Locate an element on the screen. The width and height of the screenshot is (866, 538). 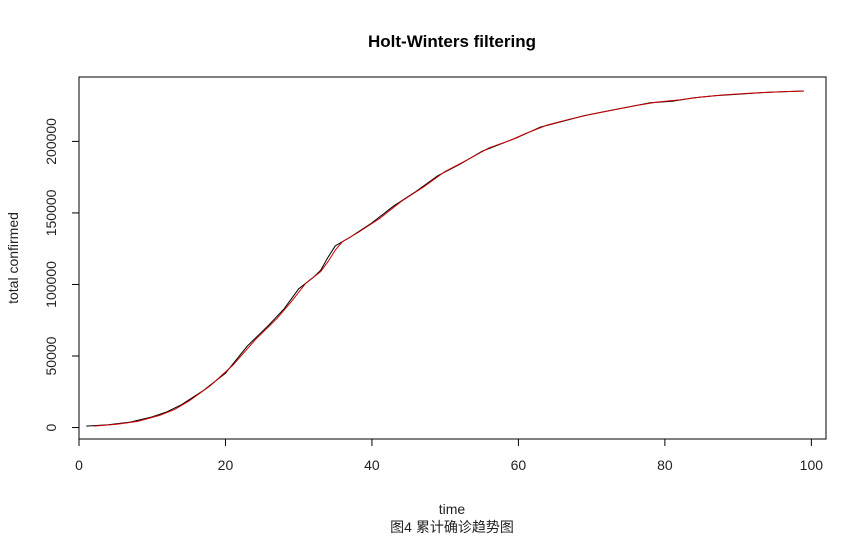
y-tick-label: 150000 is located at coordinates (51, 212).